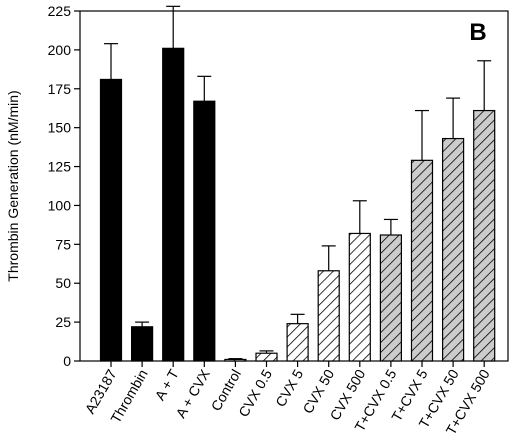 This screenshot has width=520, height=447. What do you see at coordinates (60, 11) in the screenshot?
I see `y-tick-label: 225` at bounding box center [60, 11].